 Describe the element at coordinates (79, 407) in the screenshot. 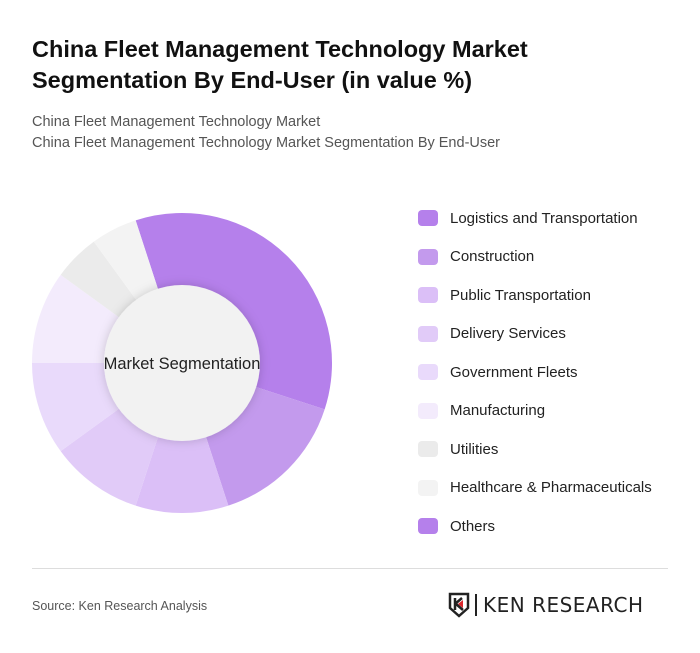

I see `slice-government-fleets` at that location.